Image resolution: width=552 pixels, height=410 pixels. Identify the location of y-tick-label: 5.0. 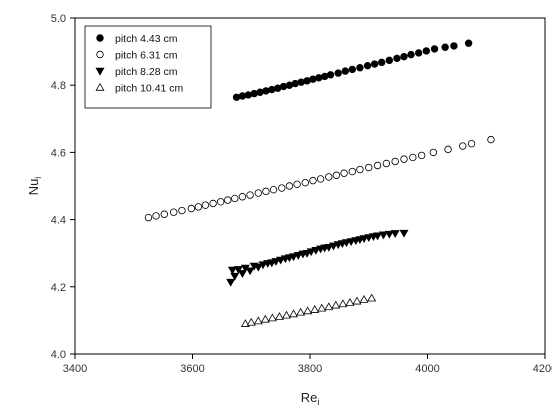
(58, 19).